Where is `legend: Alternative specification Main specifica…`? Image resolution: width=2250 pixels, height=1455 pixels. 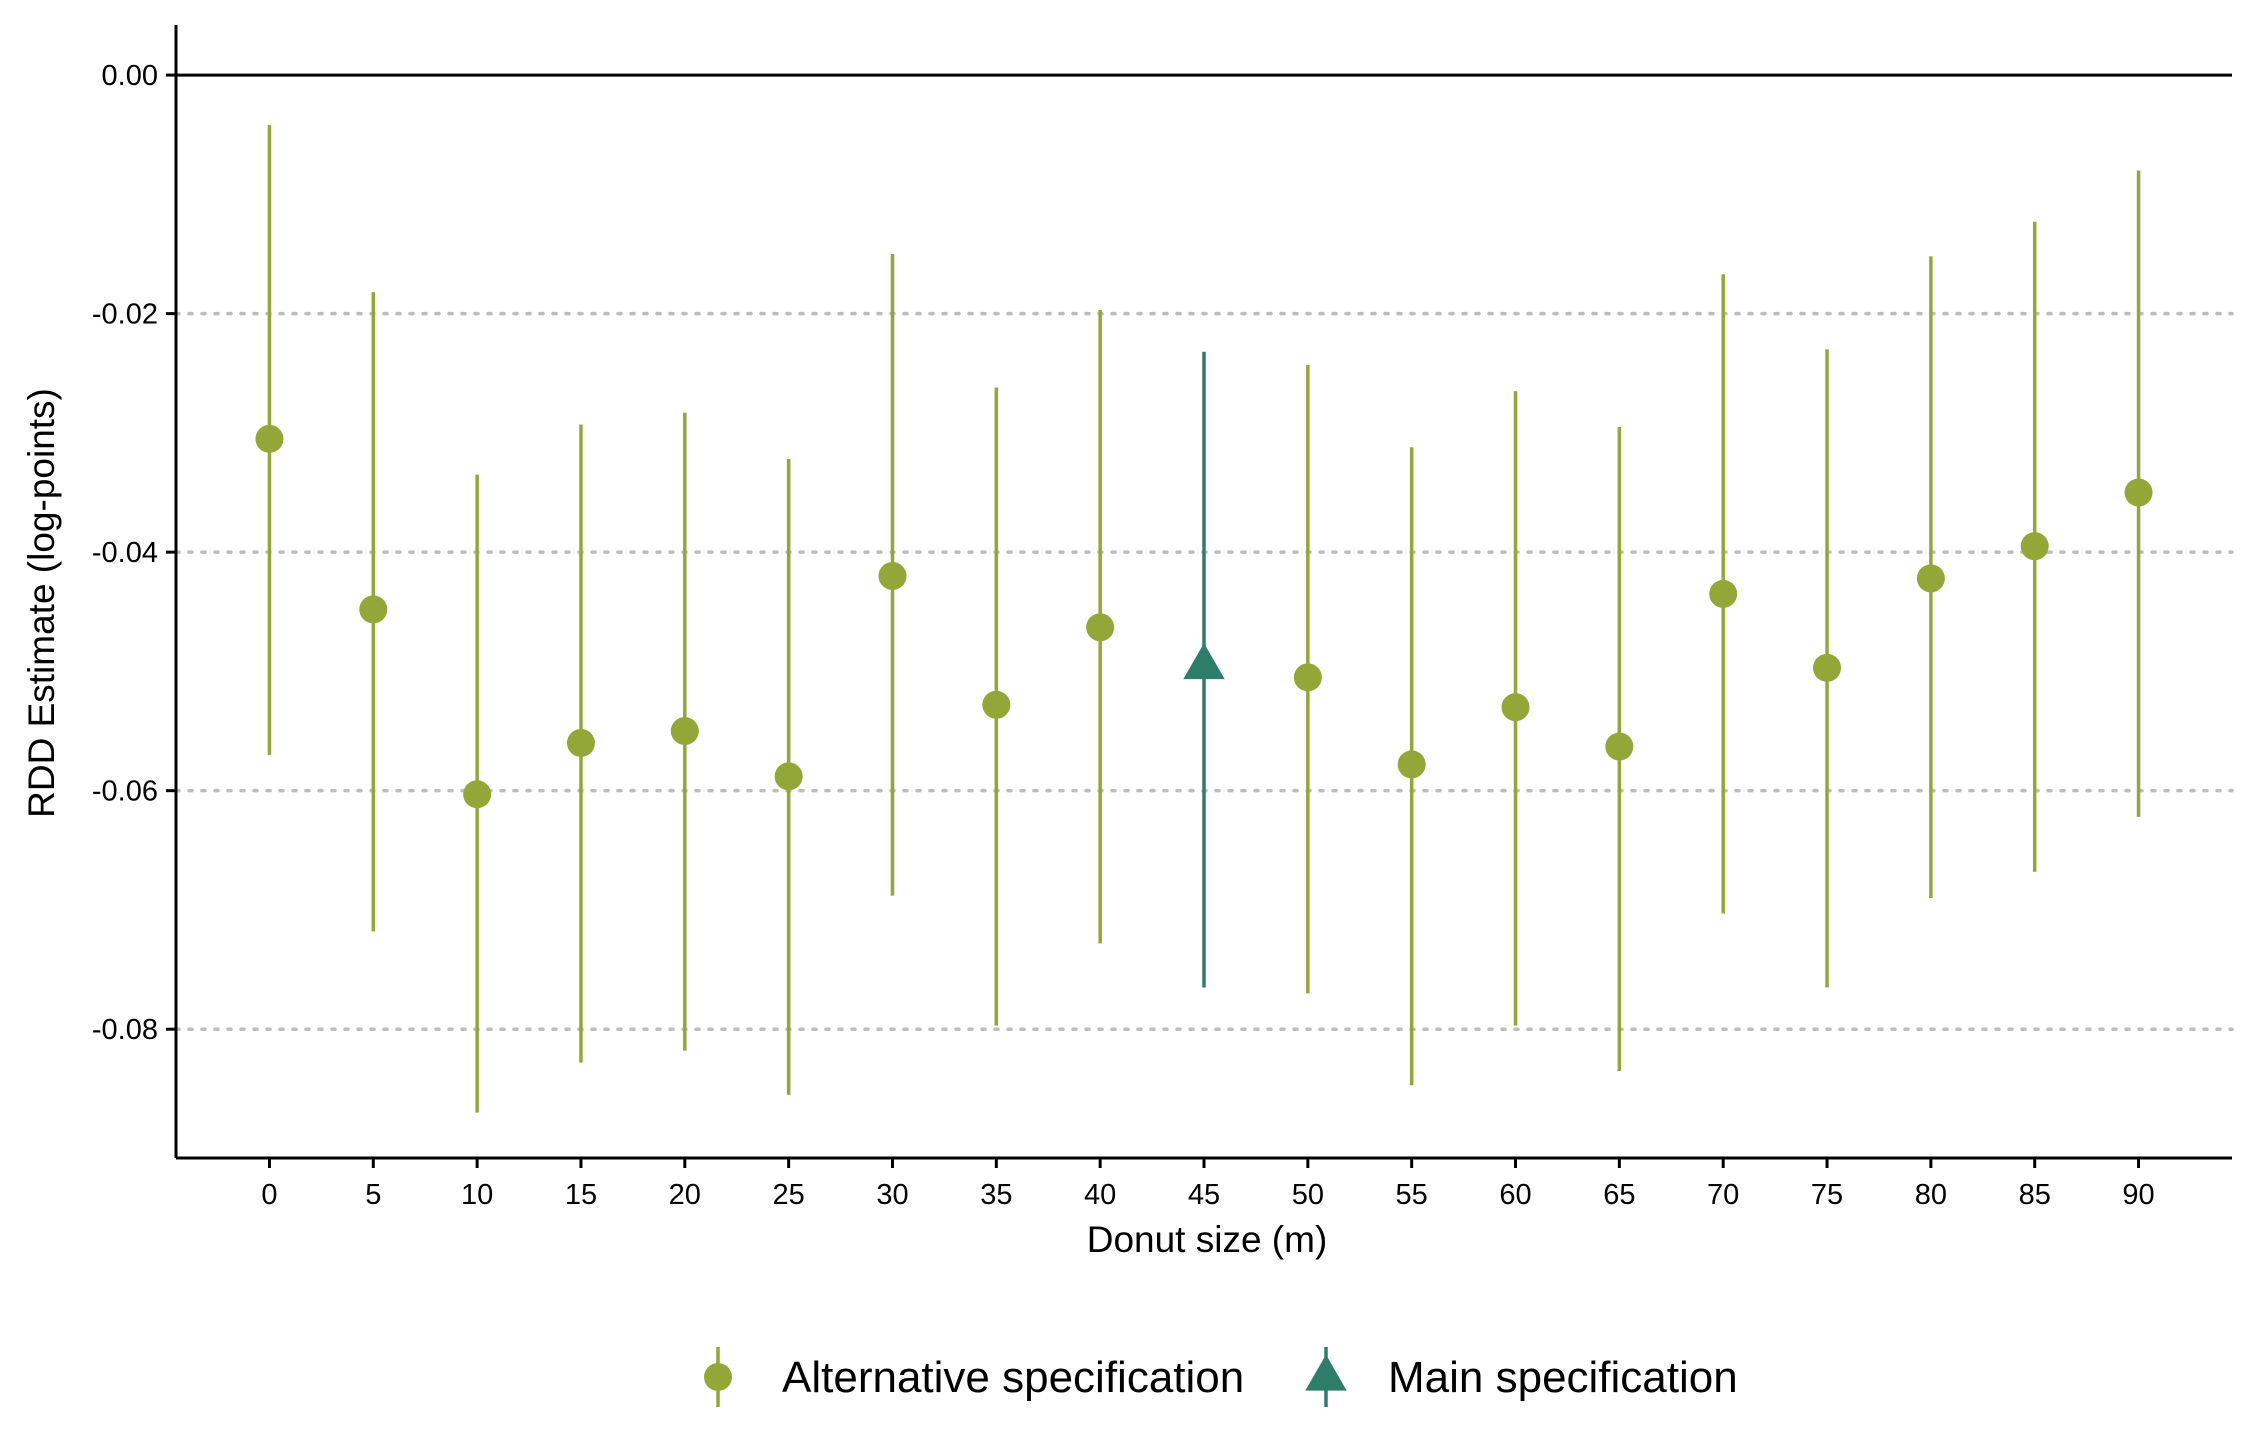
legend: Alternative specification Main specifica… is located at coordinates (1221, 1377).